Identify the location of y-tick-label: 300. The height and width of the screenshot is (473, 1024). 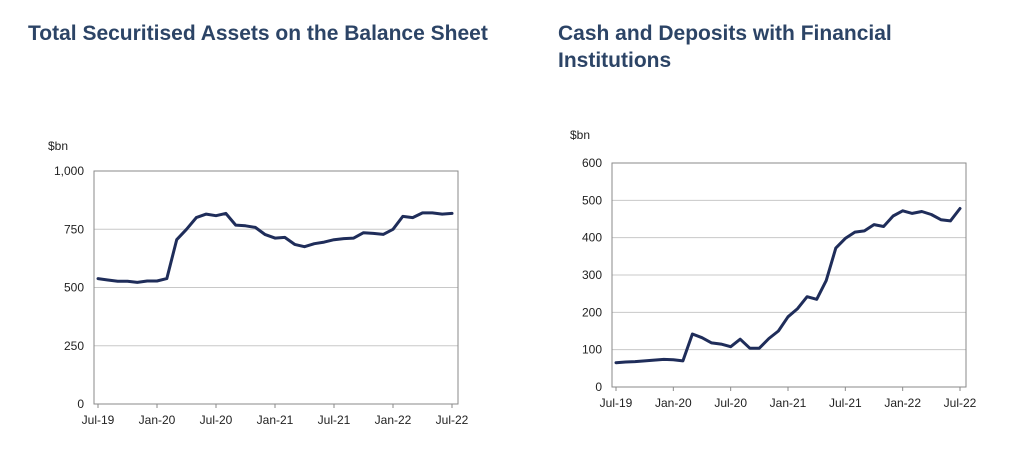
(592, 275).